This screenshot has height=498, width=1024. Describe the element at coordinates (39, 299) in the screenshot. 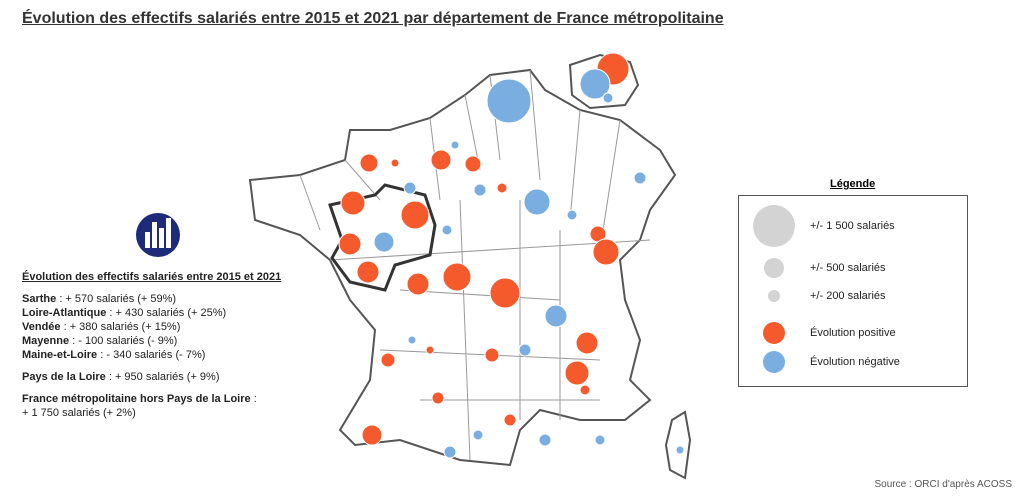

I see `dept-name: Sarthe` at that location.